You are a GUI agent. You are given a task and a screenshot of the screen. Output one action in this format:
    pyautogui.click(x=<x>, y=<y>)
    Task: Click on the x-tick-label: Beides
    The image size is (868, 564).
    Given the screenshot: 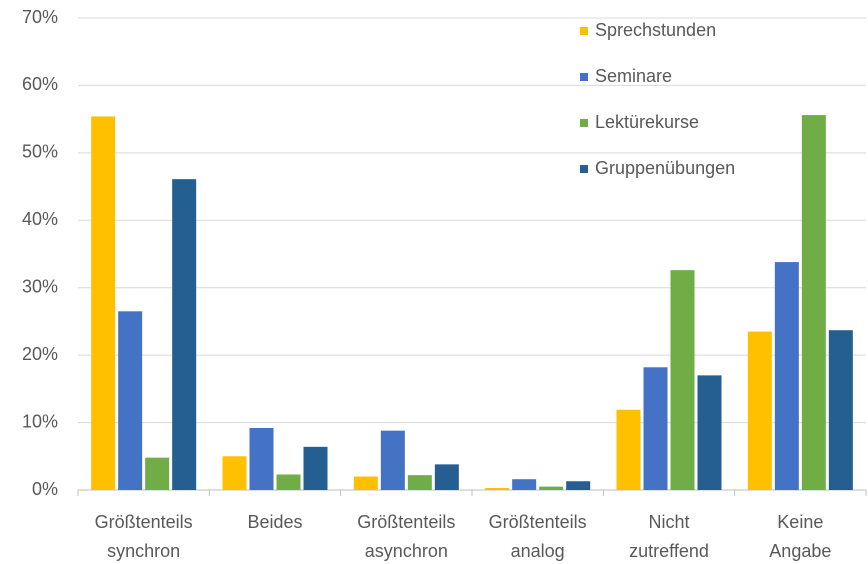 What is the action you would take?
    pyautogui.click(x=274, y=522)
    